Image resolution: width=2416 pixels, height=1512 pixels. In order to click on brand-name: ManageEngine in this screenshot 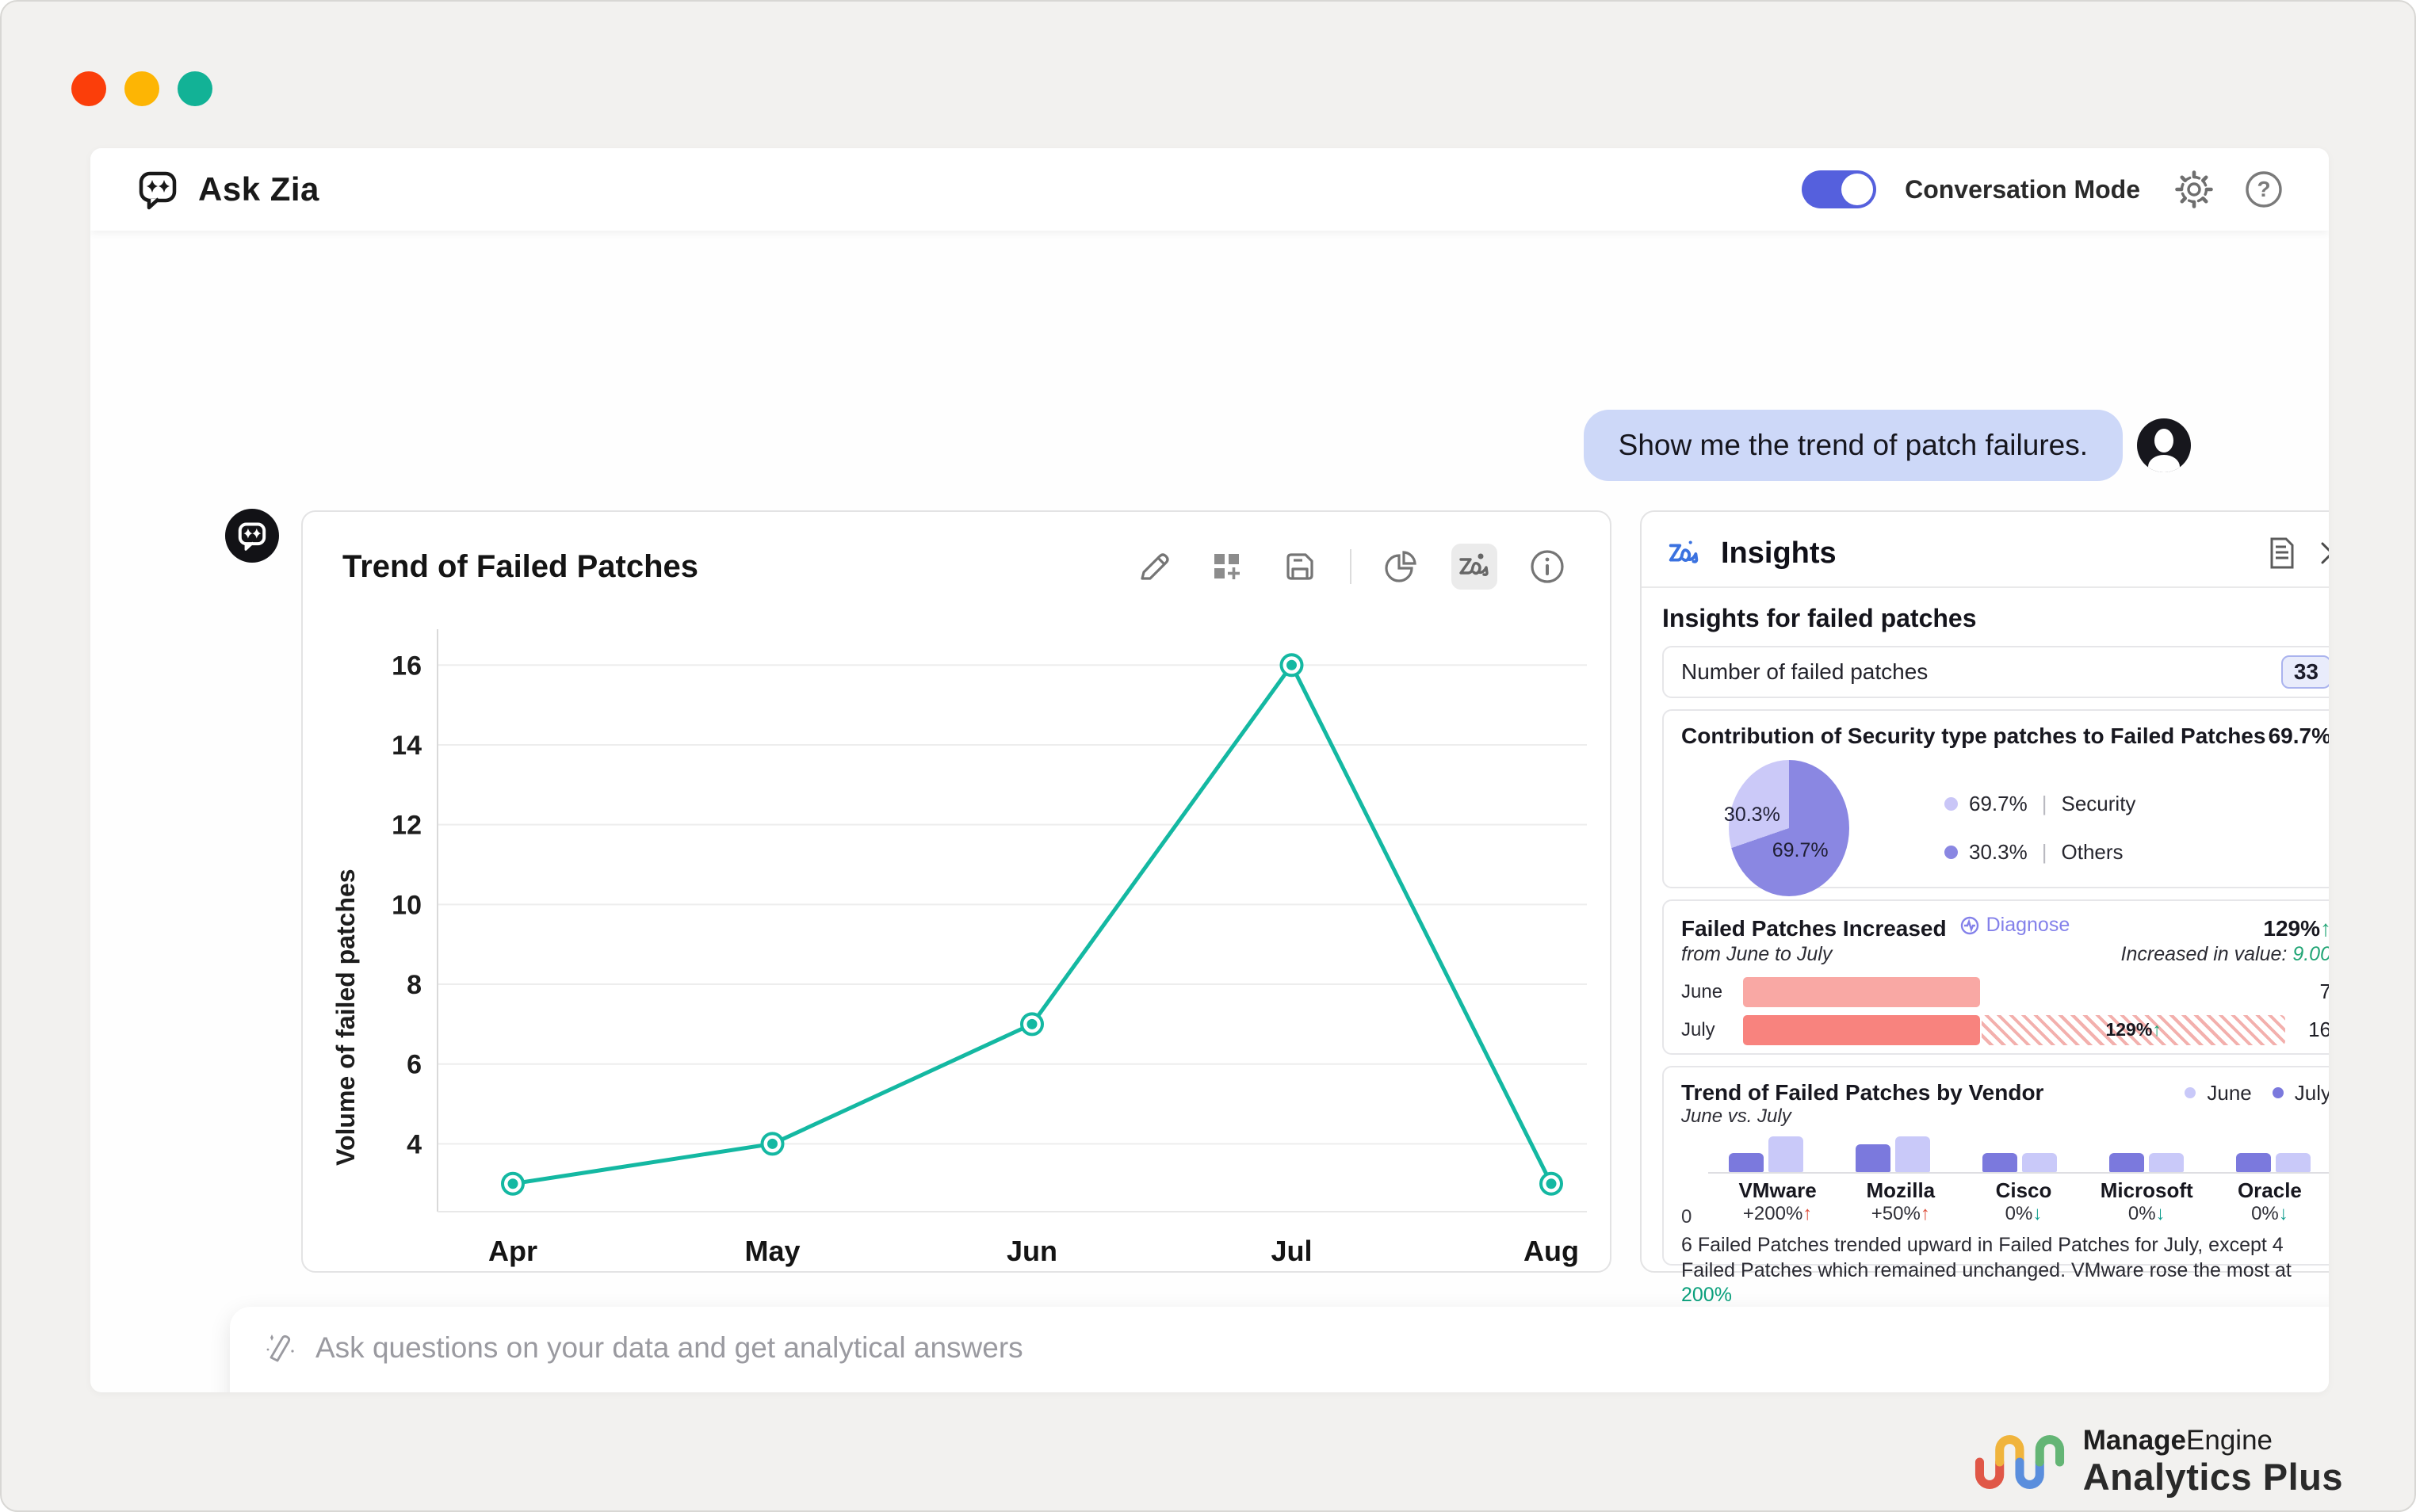, I will do `click(2177, 1440)`.